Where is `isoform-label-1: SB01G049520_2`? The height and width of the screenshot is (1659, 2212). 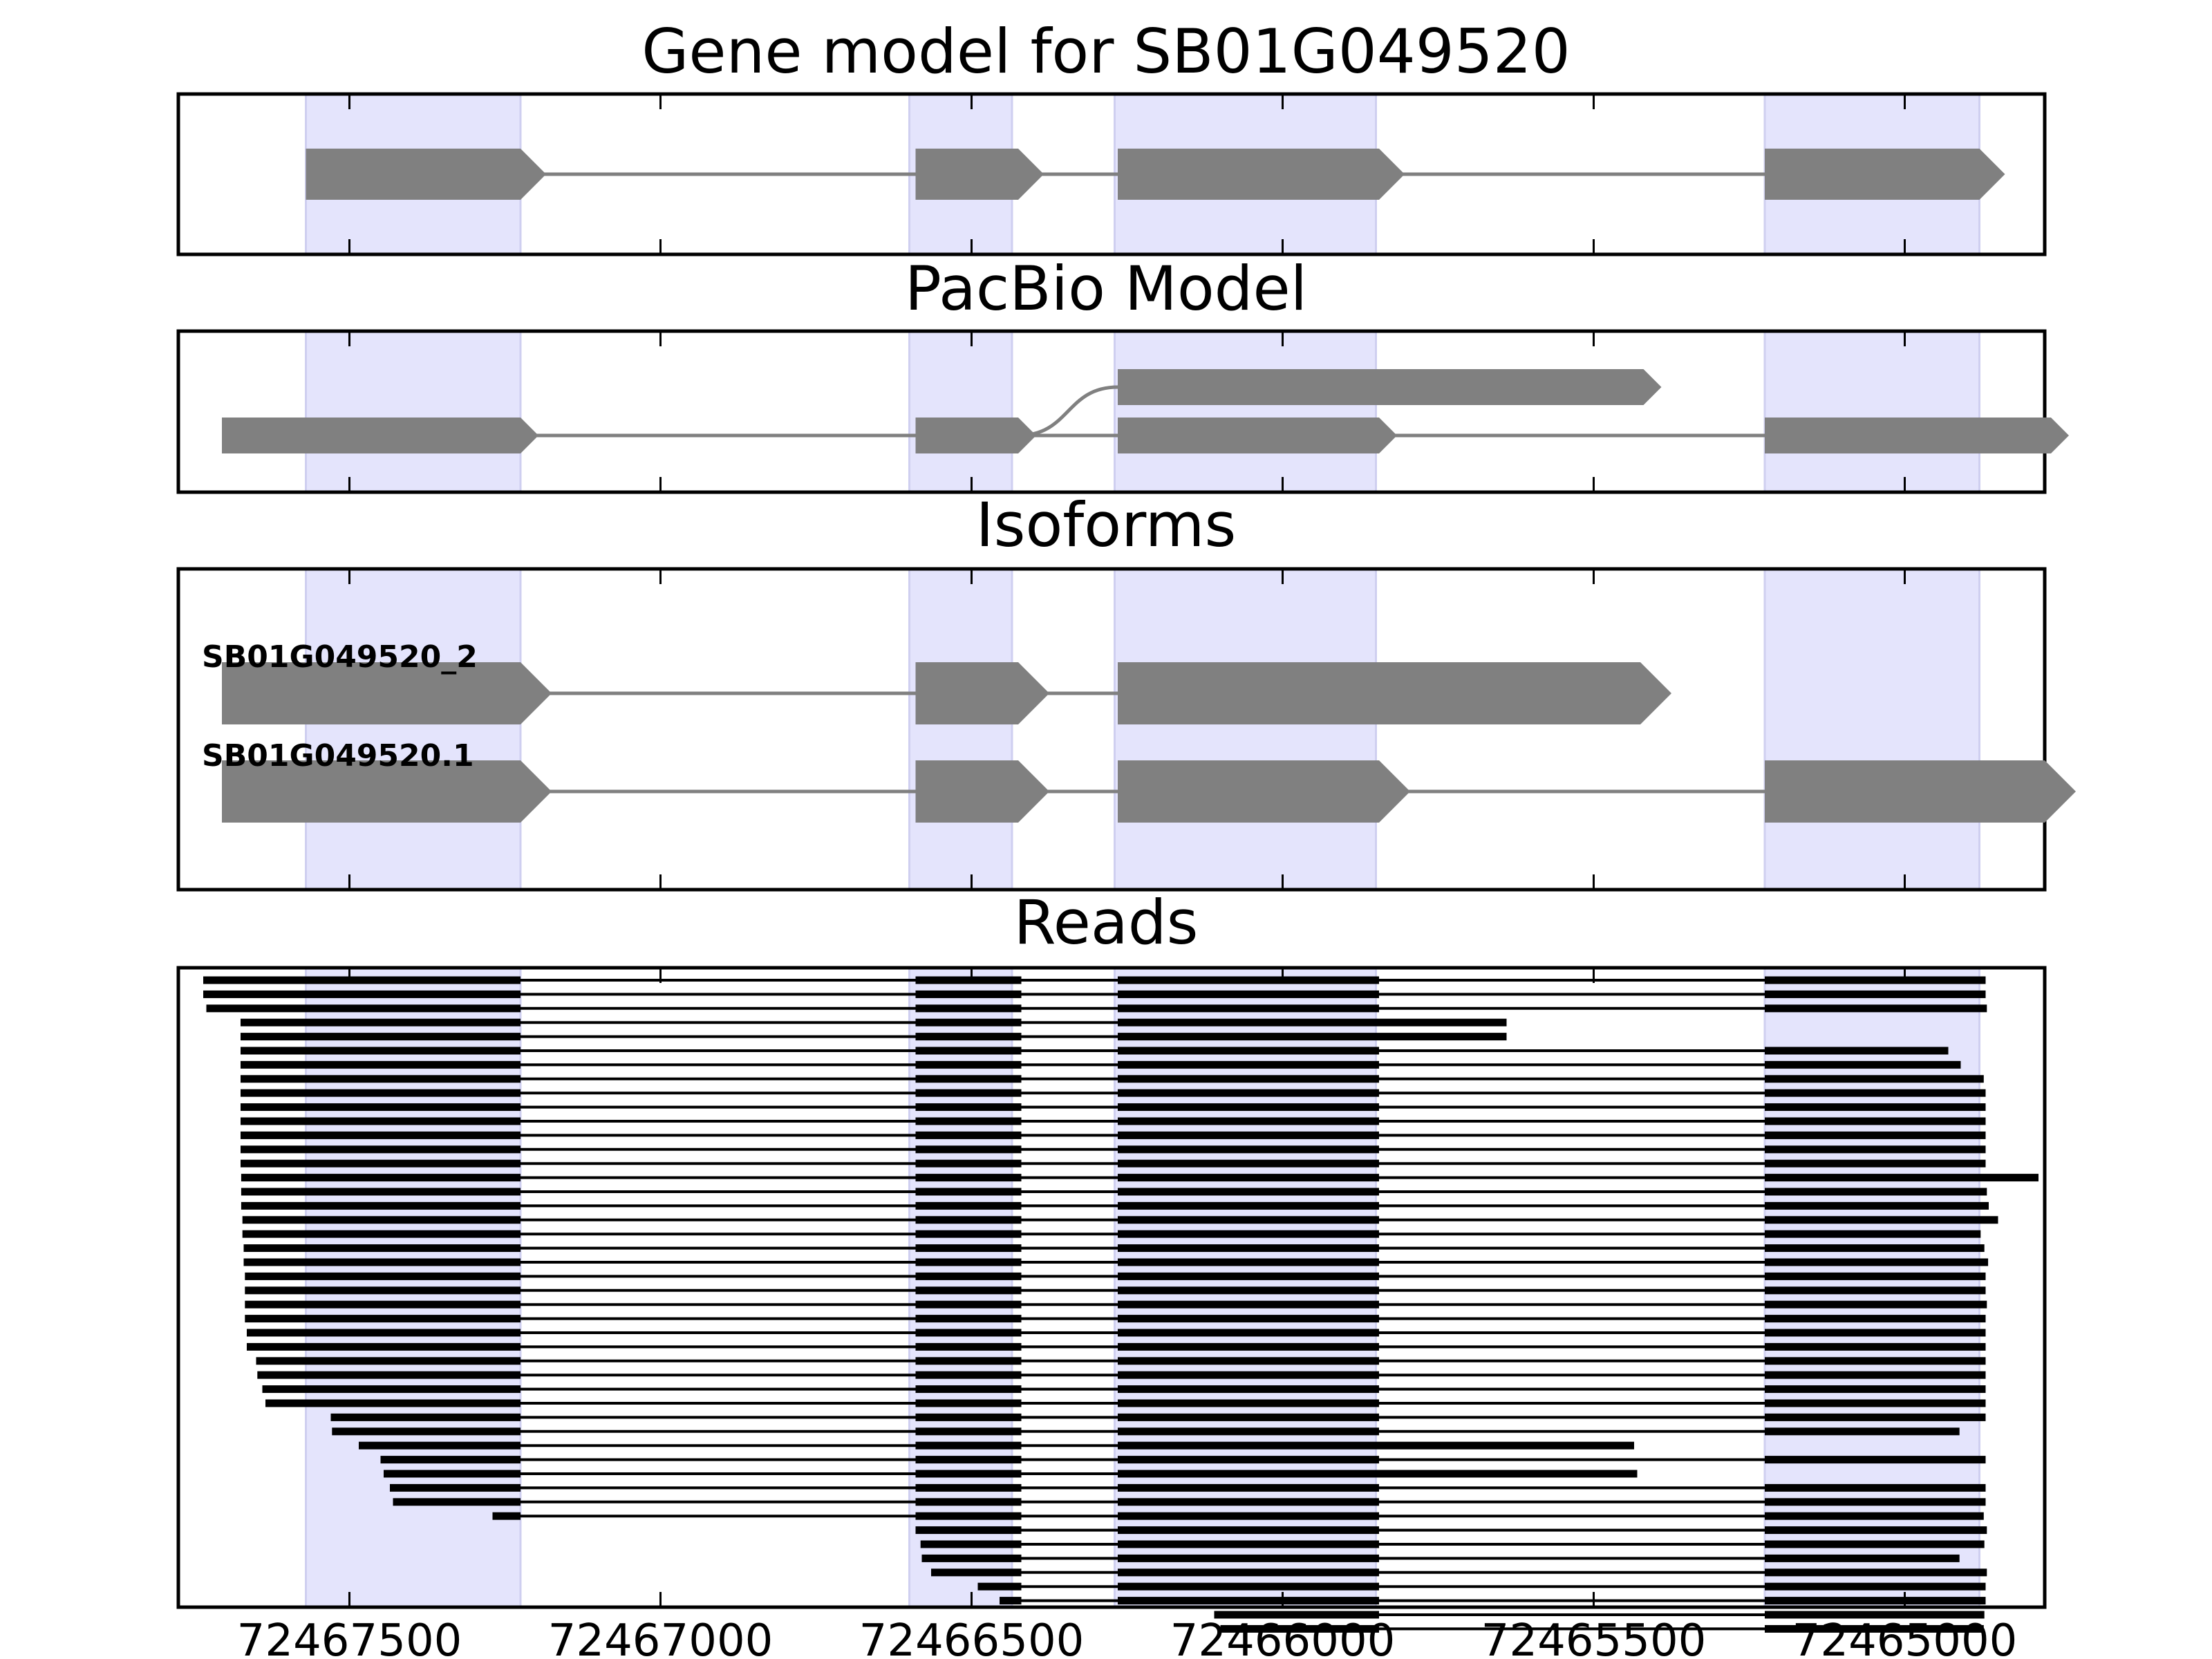 isoform-label-1: SB01G049520_2 is located at coordinates (340, 657).